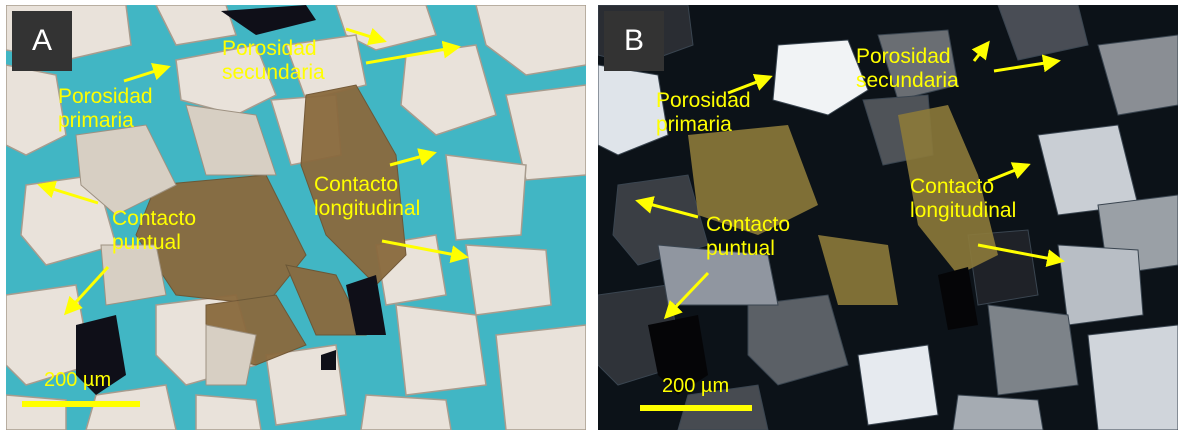 Image resolution: width=1178 pixels, height=433 pixels. Describe the element at coordinates (42, 41) in the screenshot. I see `panel-tag: A` at that location.